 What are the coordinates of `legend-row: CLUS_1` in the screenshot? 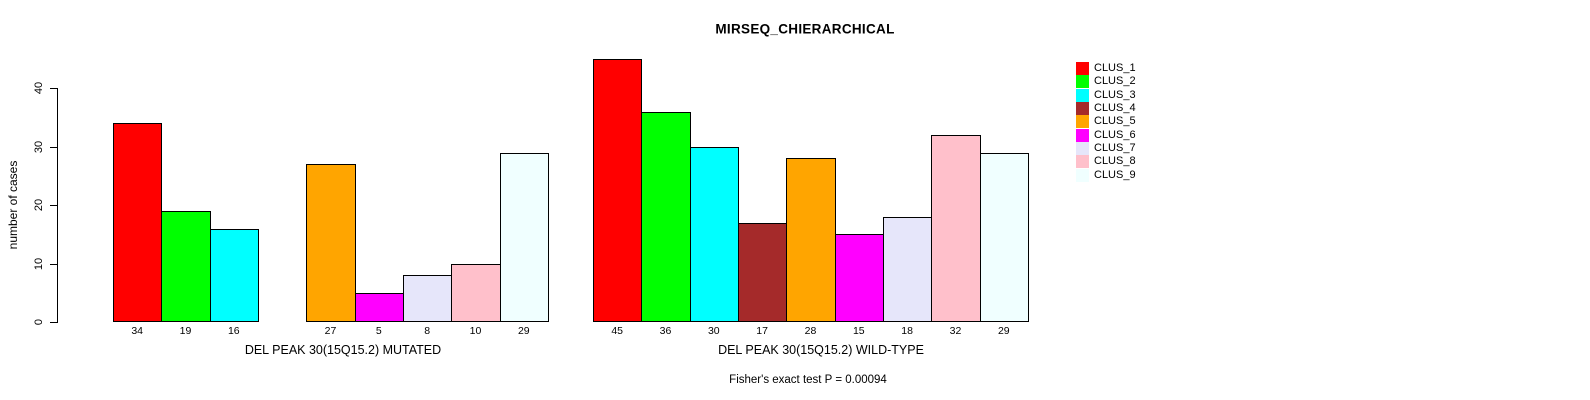 It's located at (1106, 68).